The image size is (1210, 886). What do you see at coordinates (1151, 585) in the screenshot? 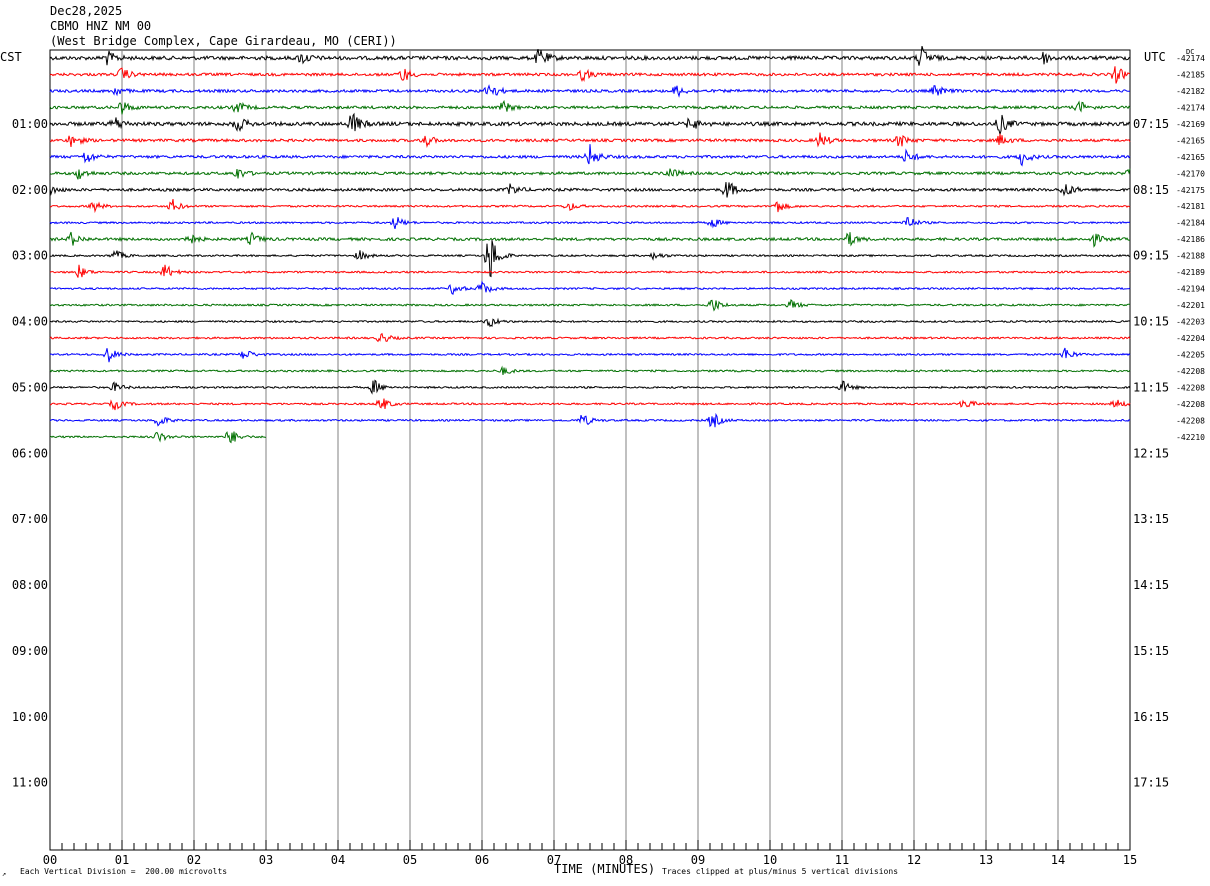
I see `right-hour-label: 14:15` at bounding box center [1151, 585].